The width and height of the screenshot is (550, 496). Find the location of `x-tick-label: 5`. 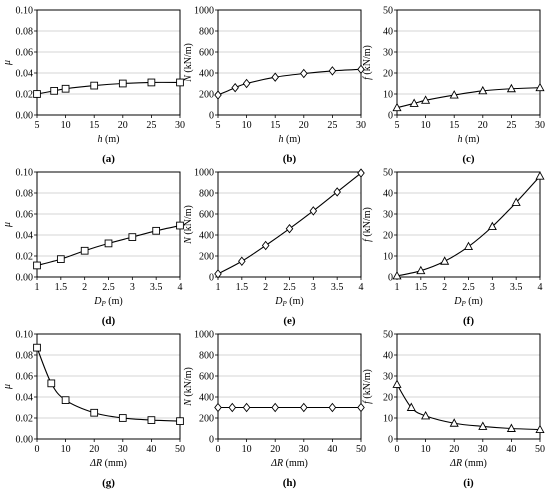

x-tick-label: 5 is located at coordinates (37, 125).